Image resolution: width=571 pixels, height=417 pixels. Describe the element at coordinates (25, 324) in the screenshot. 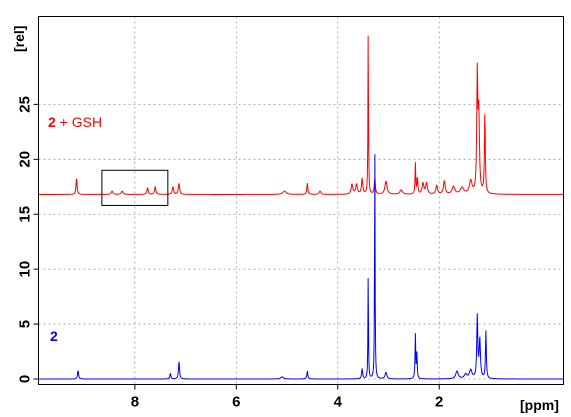

I see `y-tick-label: 5` at that location.